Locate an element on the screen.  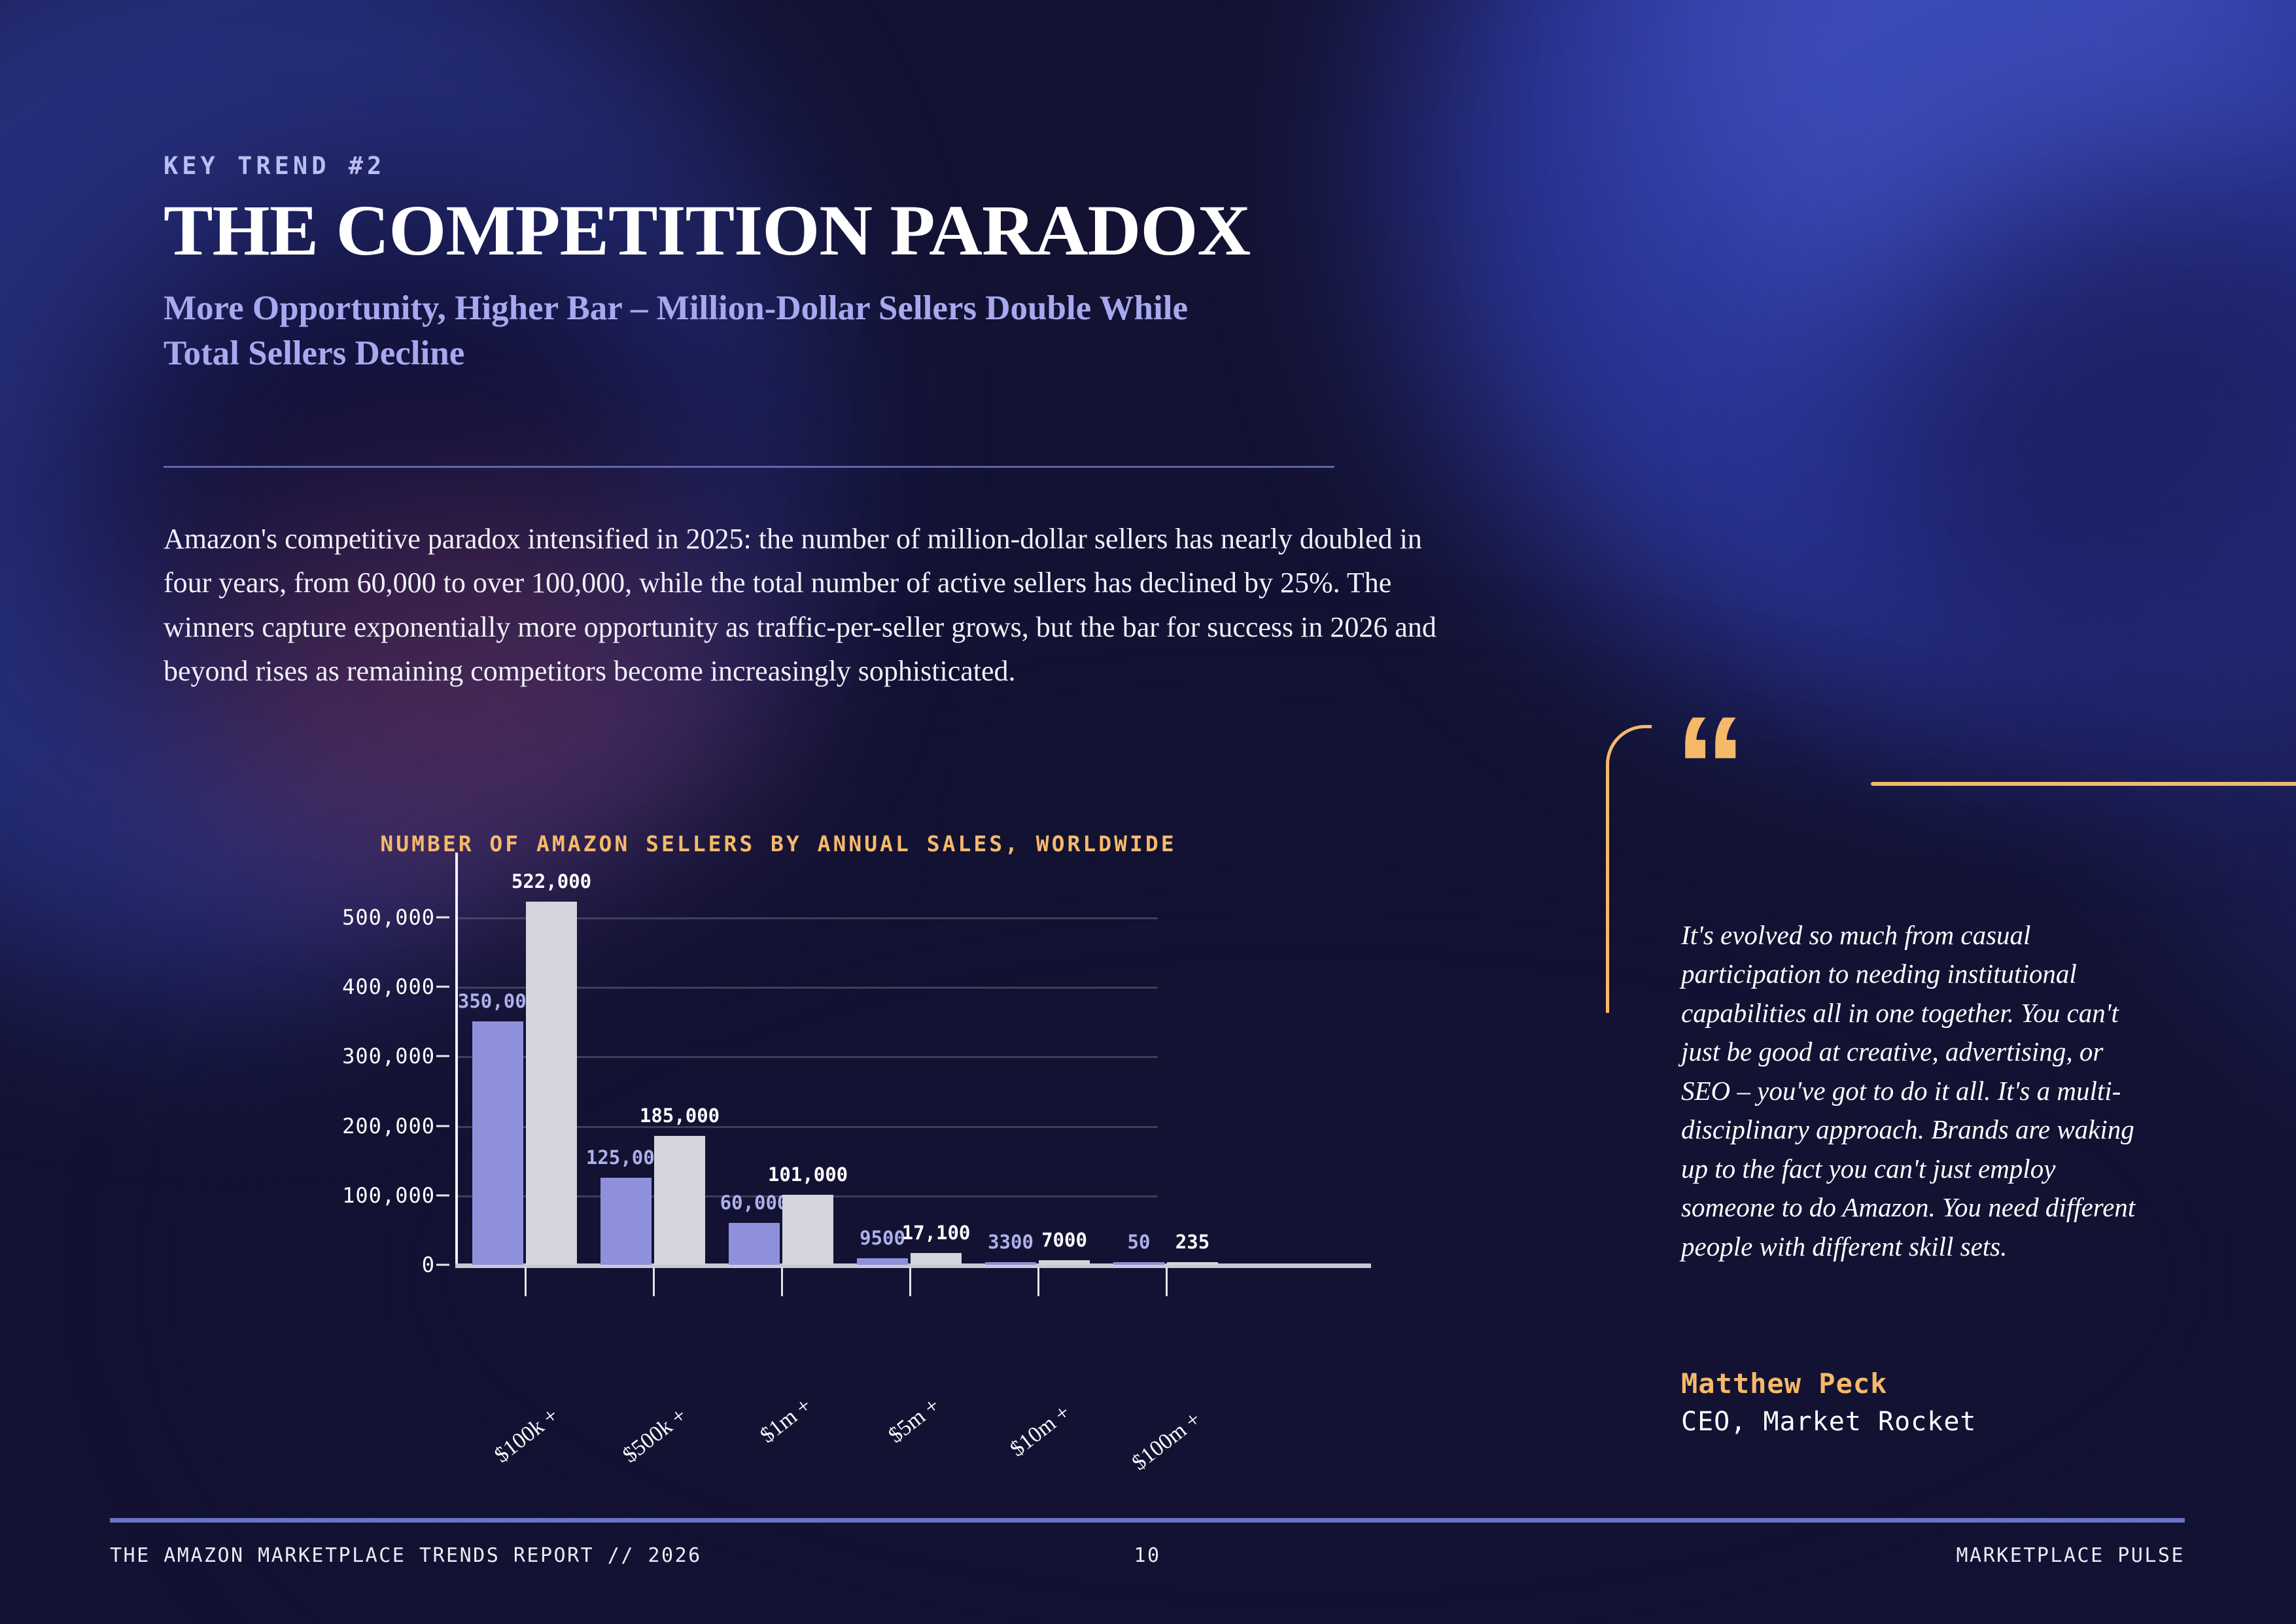
footer-divider is located at coordinates (1147, 1520).